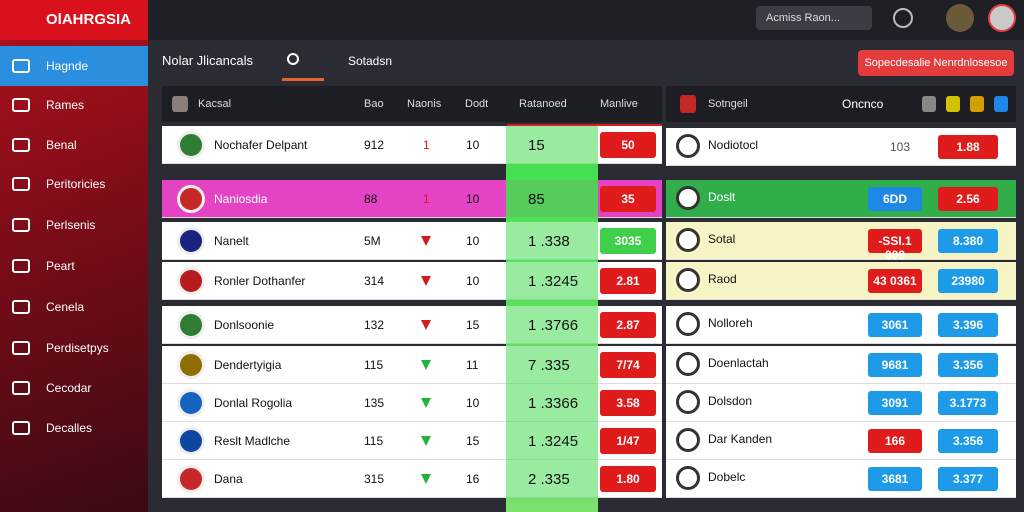  What do you see at coordinates (74, 105) in the screenshot?
I see `menu-item: Rames` at bounding box center [74, 105].